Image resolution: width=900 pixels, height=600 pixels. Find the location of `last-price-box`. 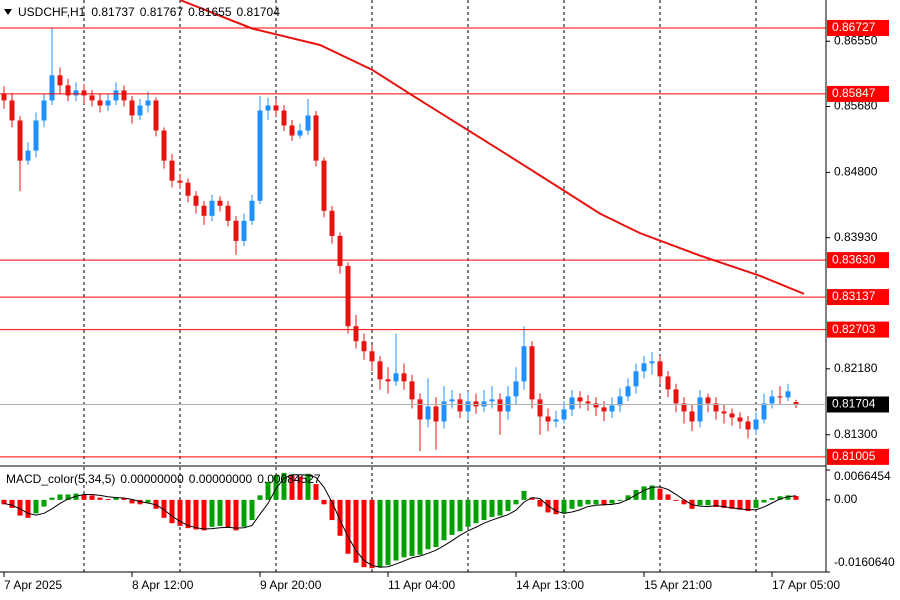

last-price-box is located at coordinates (858, 404).